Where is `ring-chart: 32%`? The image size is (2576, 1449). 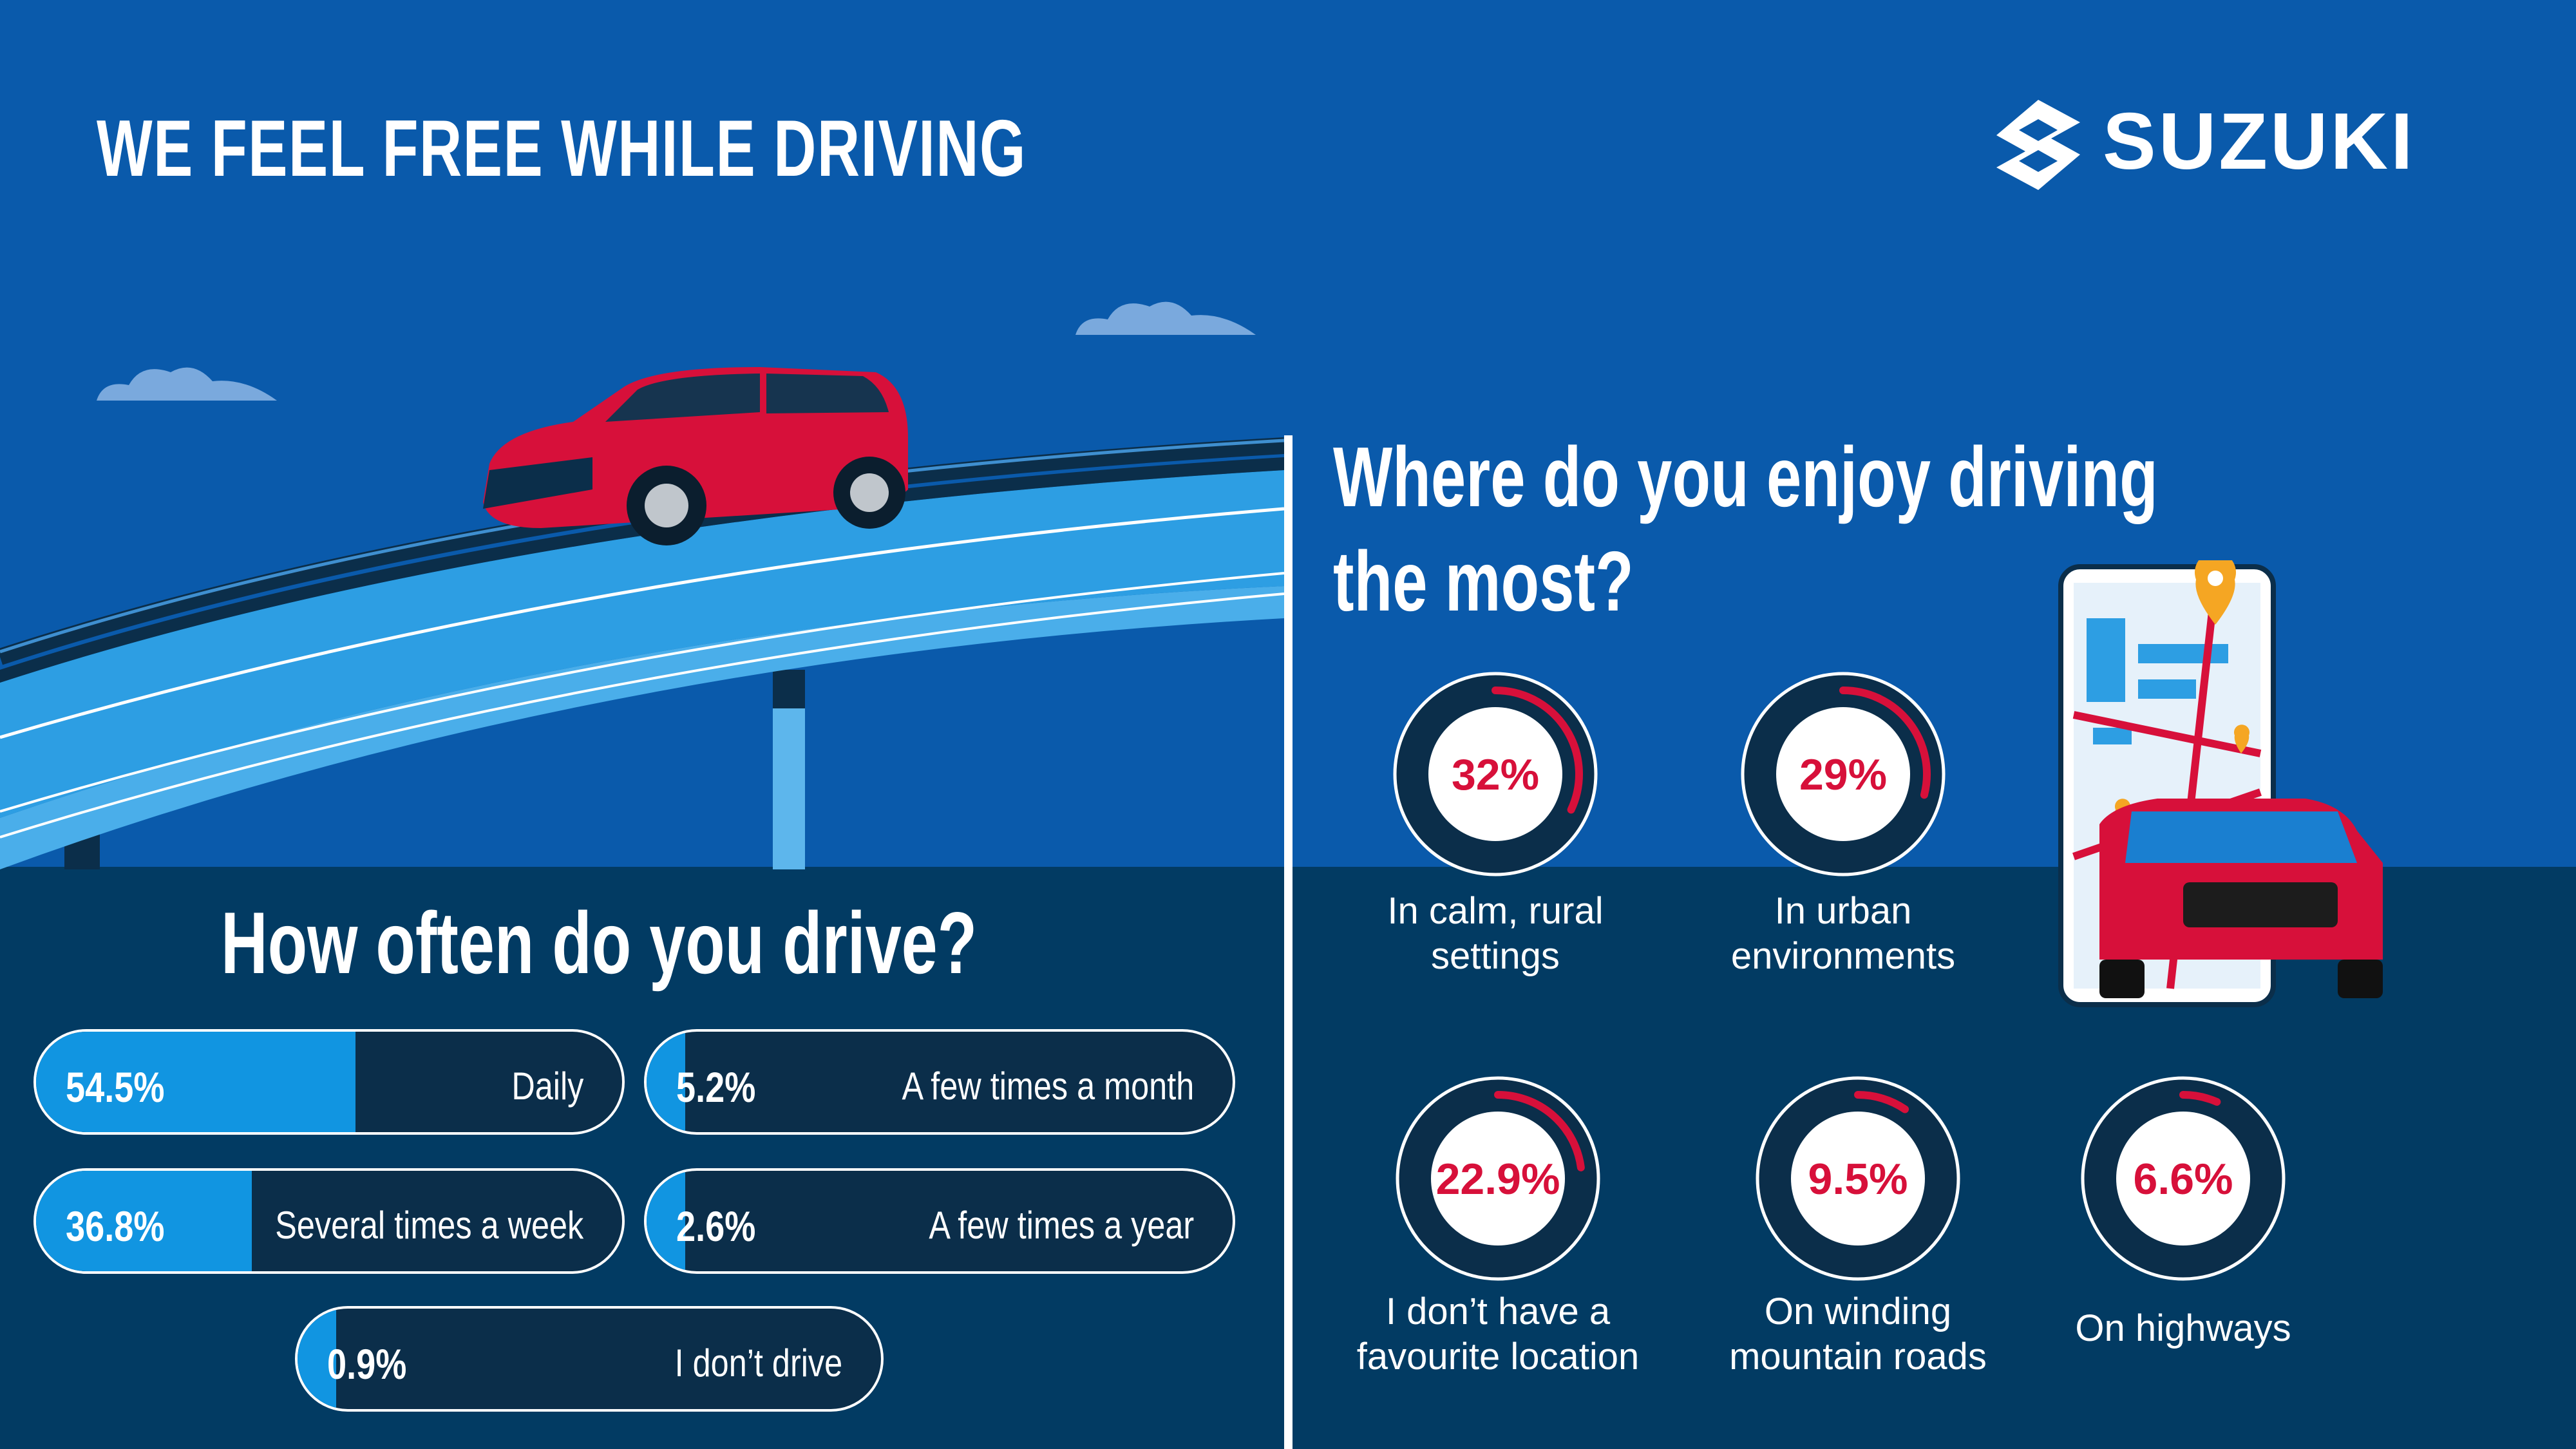 ring-chart: 32% is located at coordinates (1496, 774).